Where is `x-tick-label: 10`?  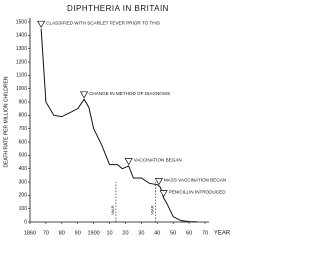
x-tick-label: 10 is located at coordinates (109, 233).